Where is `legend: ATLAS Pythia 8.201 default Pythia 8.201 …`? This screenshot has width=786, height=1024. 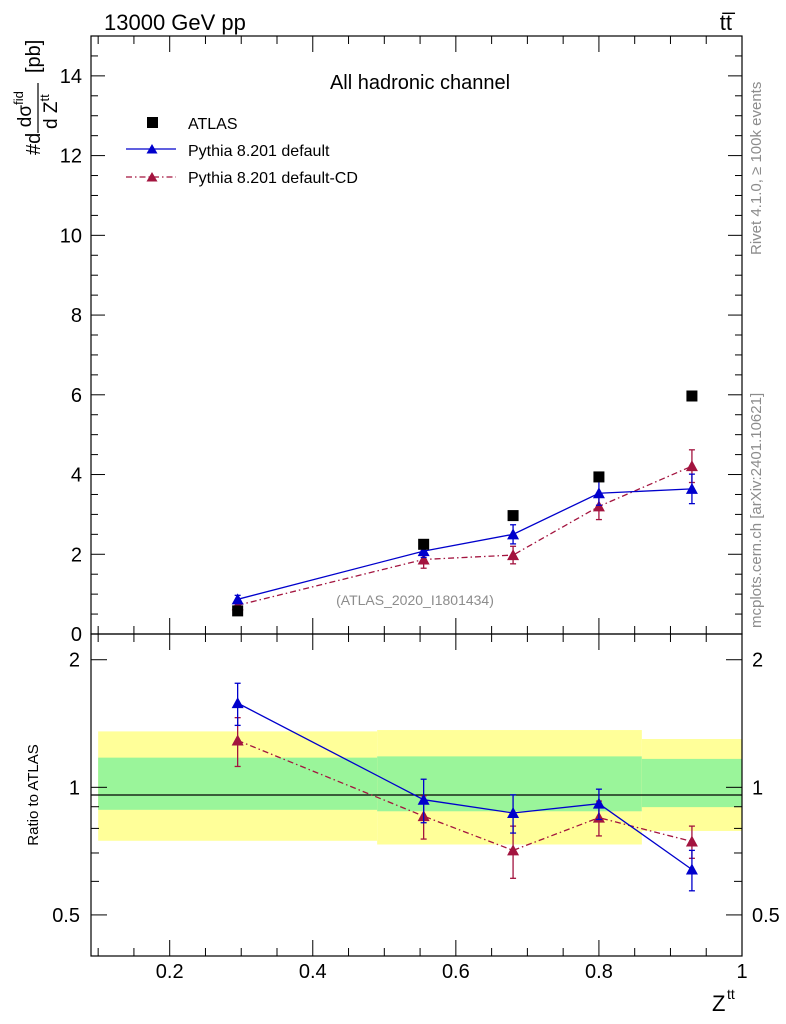 legend: ATLAS Pythia 8.201 default Pythia 8.201 … is located at coordinates (242, 151).